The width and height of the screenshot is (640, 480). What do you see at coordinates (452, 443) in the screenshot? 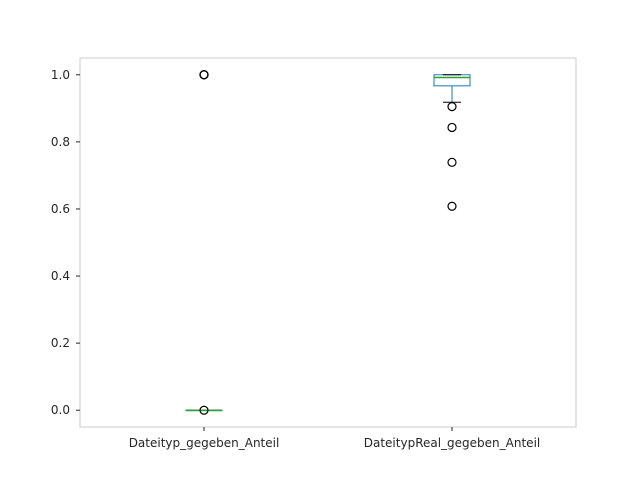
I see `x-tick-label: DateitypReal_gegeben_Anteil` at bounding box center [452, 443].